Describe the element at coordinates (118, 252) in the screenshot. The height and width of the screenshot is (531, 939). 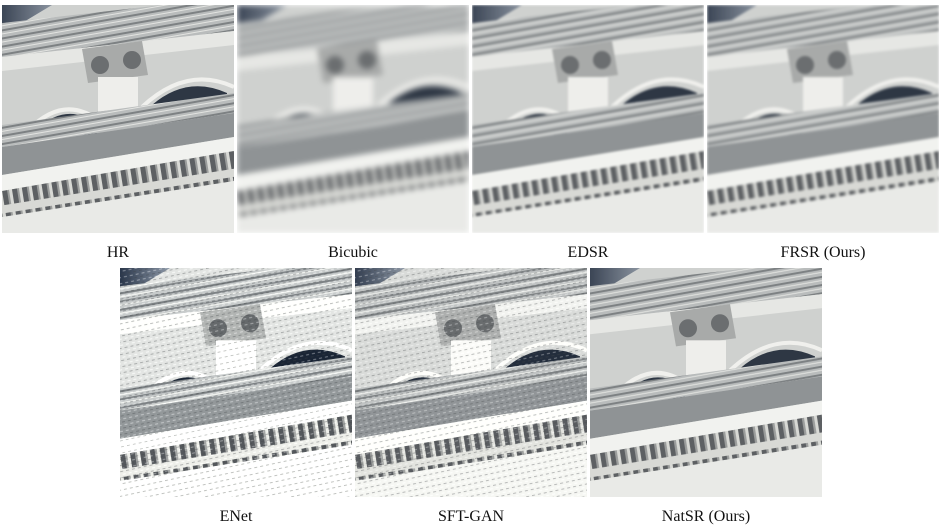
I see `caption-hr: HR` at that location.